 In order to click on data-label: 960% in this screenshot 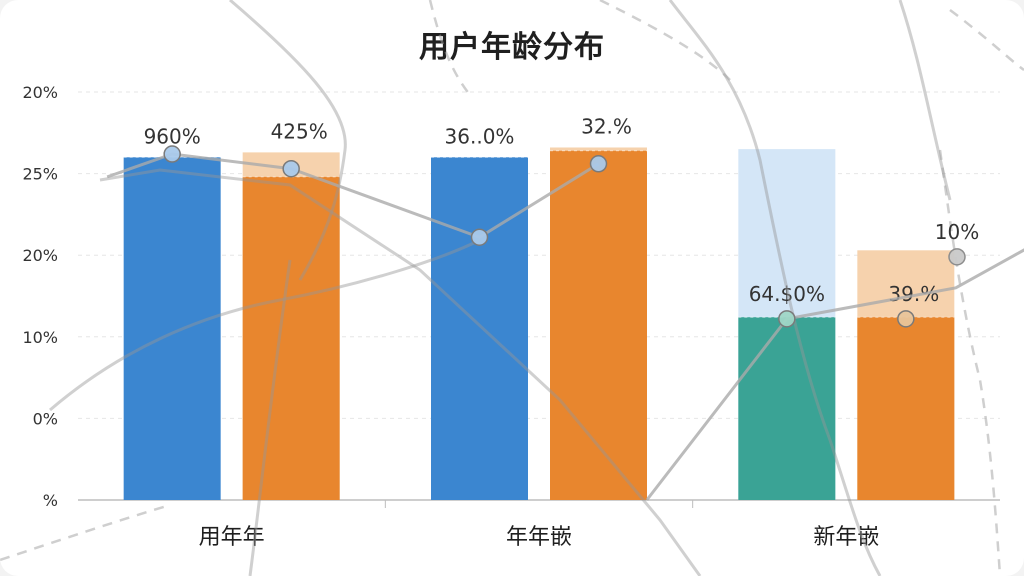, I will do `click(172, 136)`.